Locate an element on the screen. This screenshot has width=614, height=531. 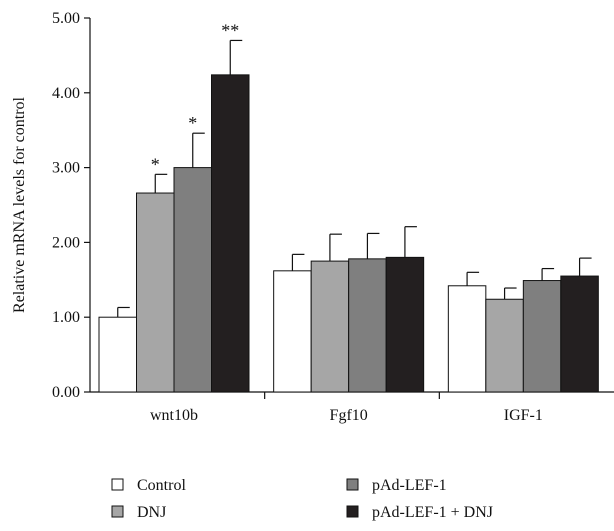
bar-dnj-fgf10 is located at coordinates (330, 326).